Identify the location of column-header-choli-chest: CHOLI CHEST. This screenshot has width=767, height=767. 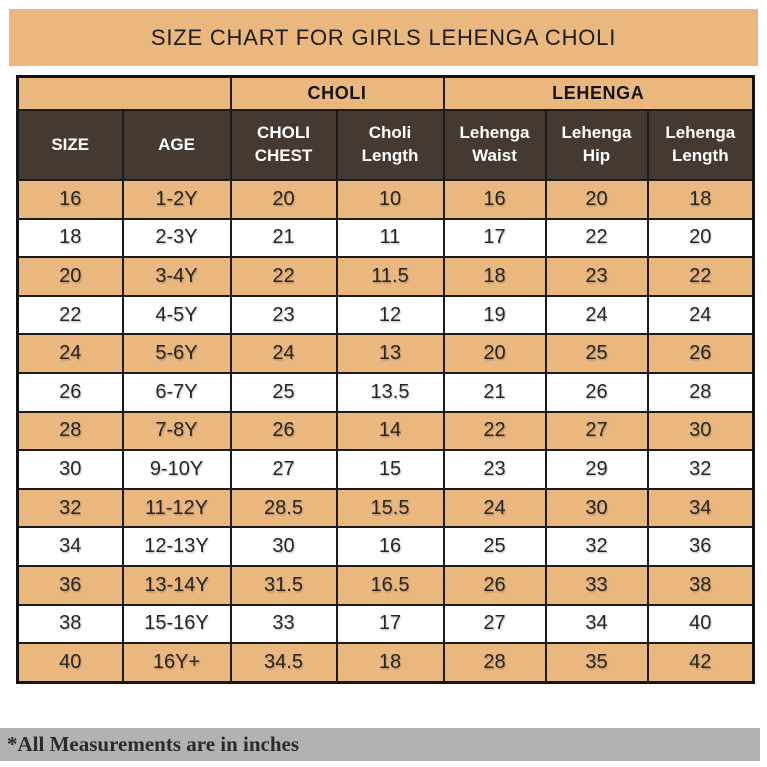
(283, 145).